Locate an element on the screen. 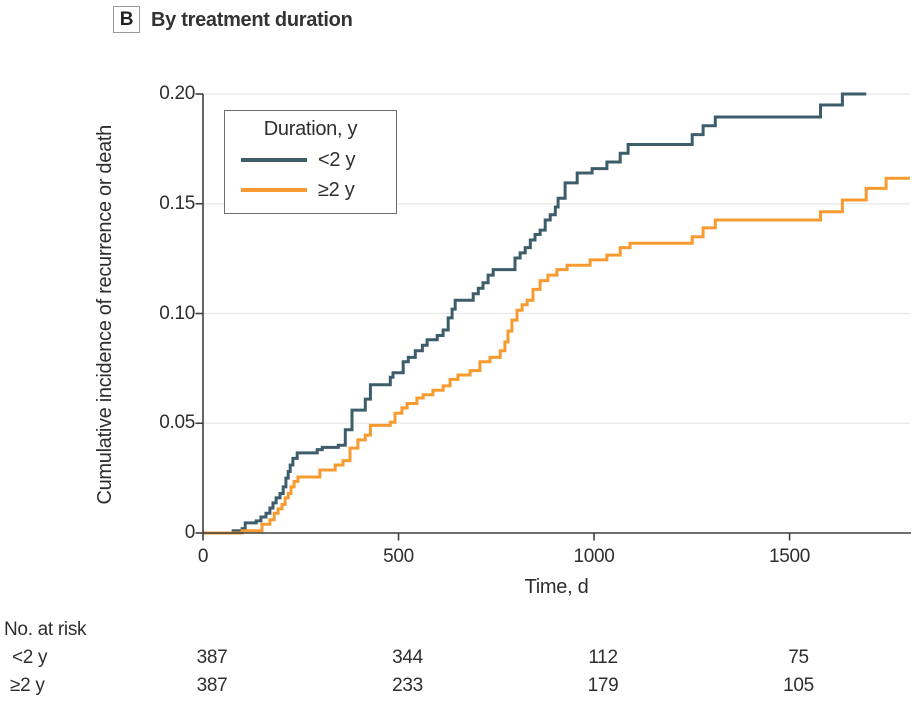 The image size is (917, 711). risk-value: 233 is located at coordinates (407, 685).